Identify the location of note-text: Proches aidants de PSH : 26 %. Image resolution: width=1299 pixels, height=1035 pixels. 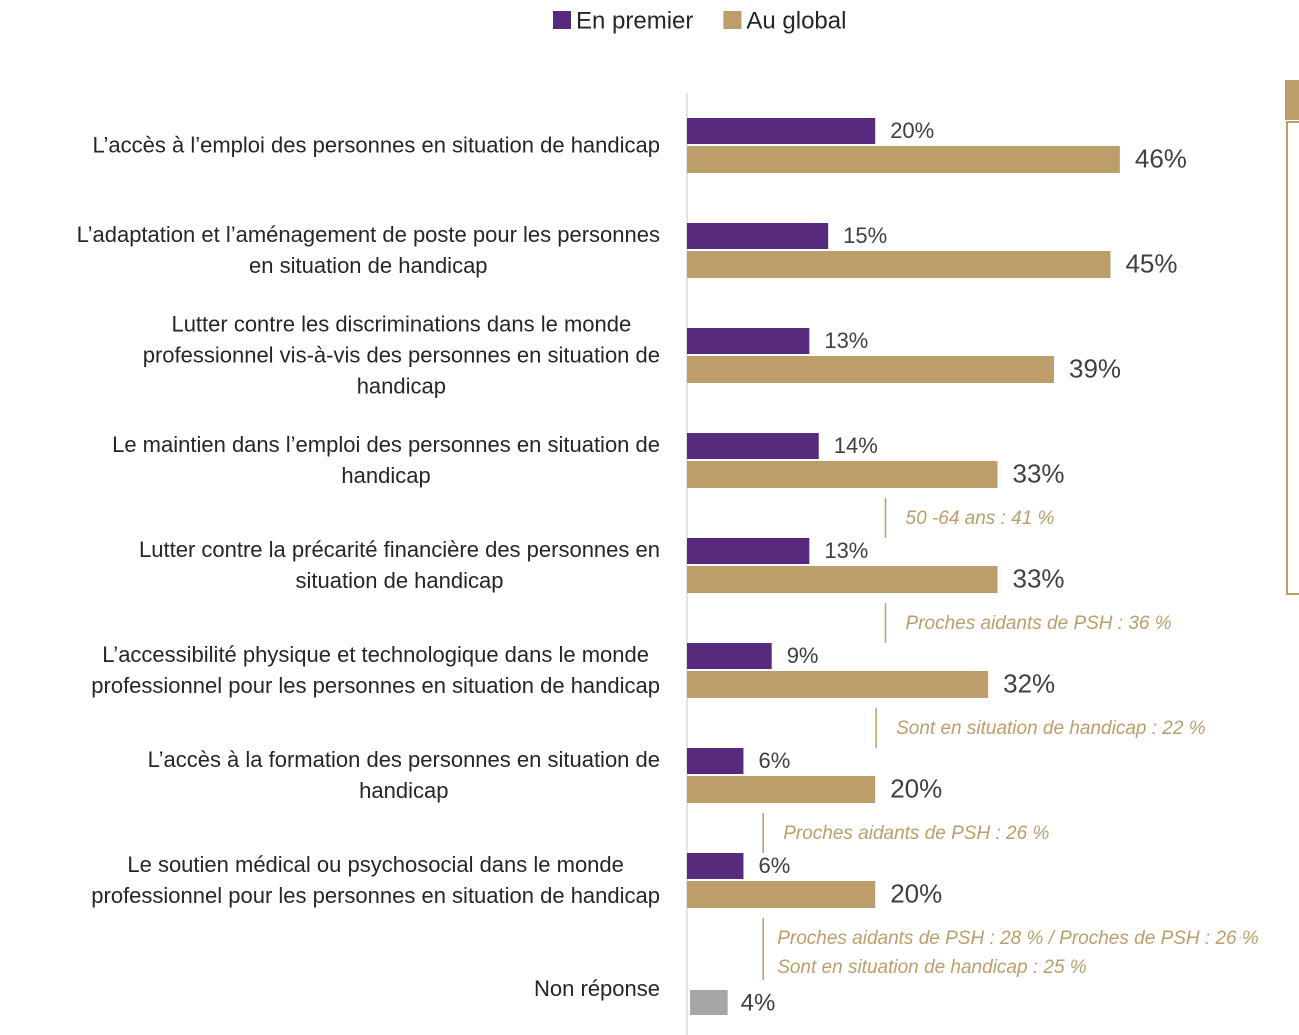
(916, 833).